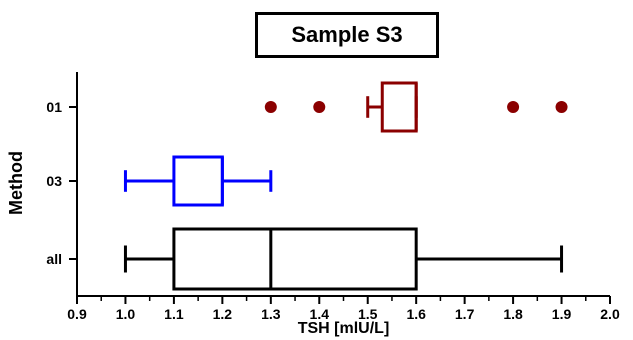 This screenshot has width=633, height=340. Describe the element at coordinates (126, 314) in the screenshot. I see `x-tick-label: 1.0` at that location.